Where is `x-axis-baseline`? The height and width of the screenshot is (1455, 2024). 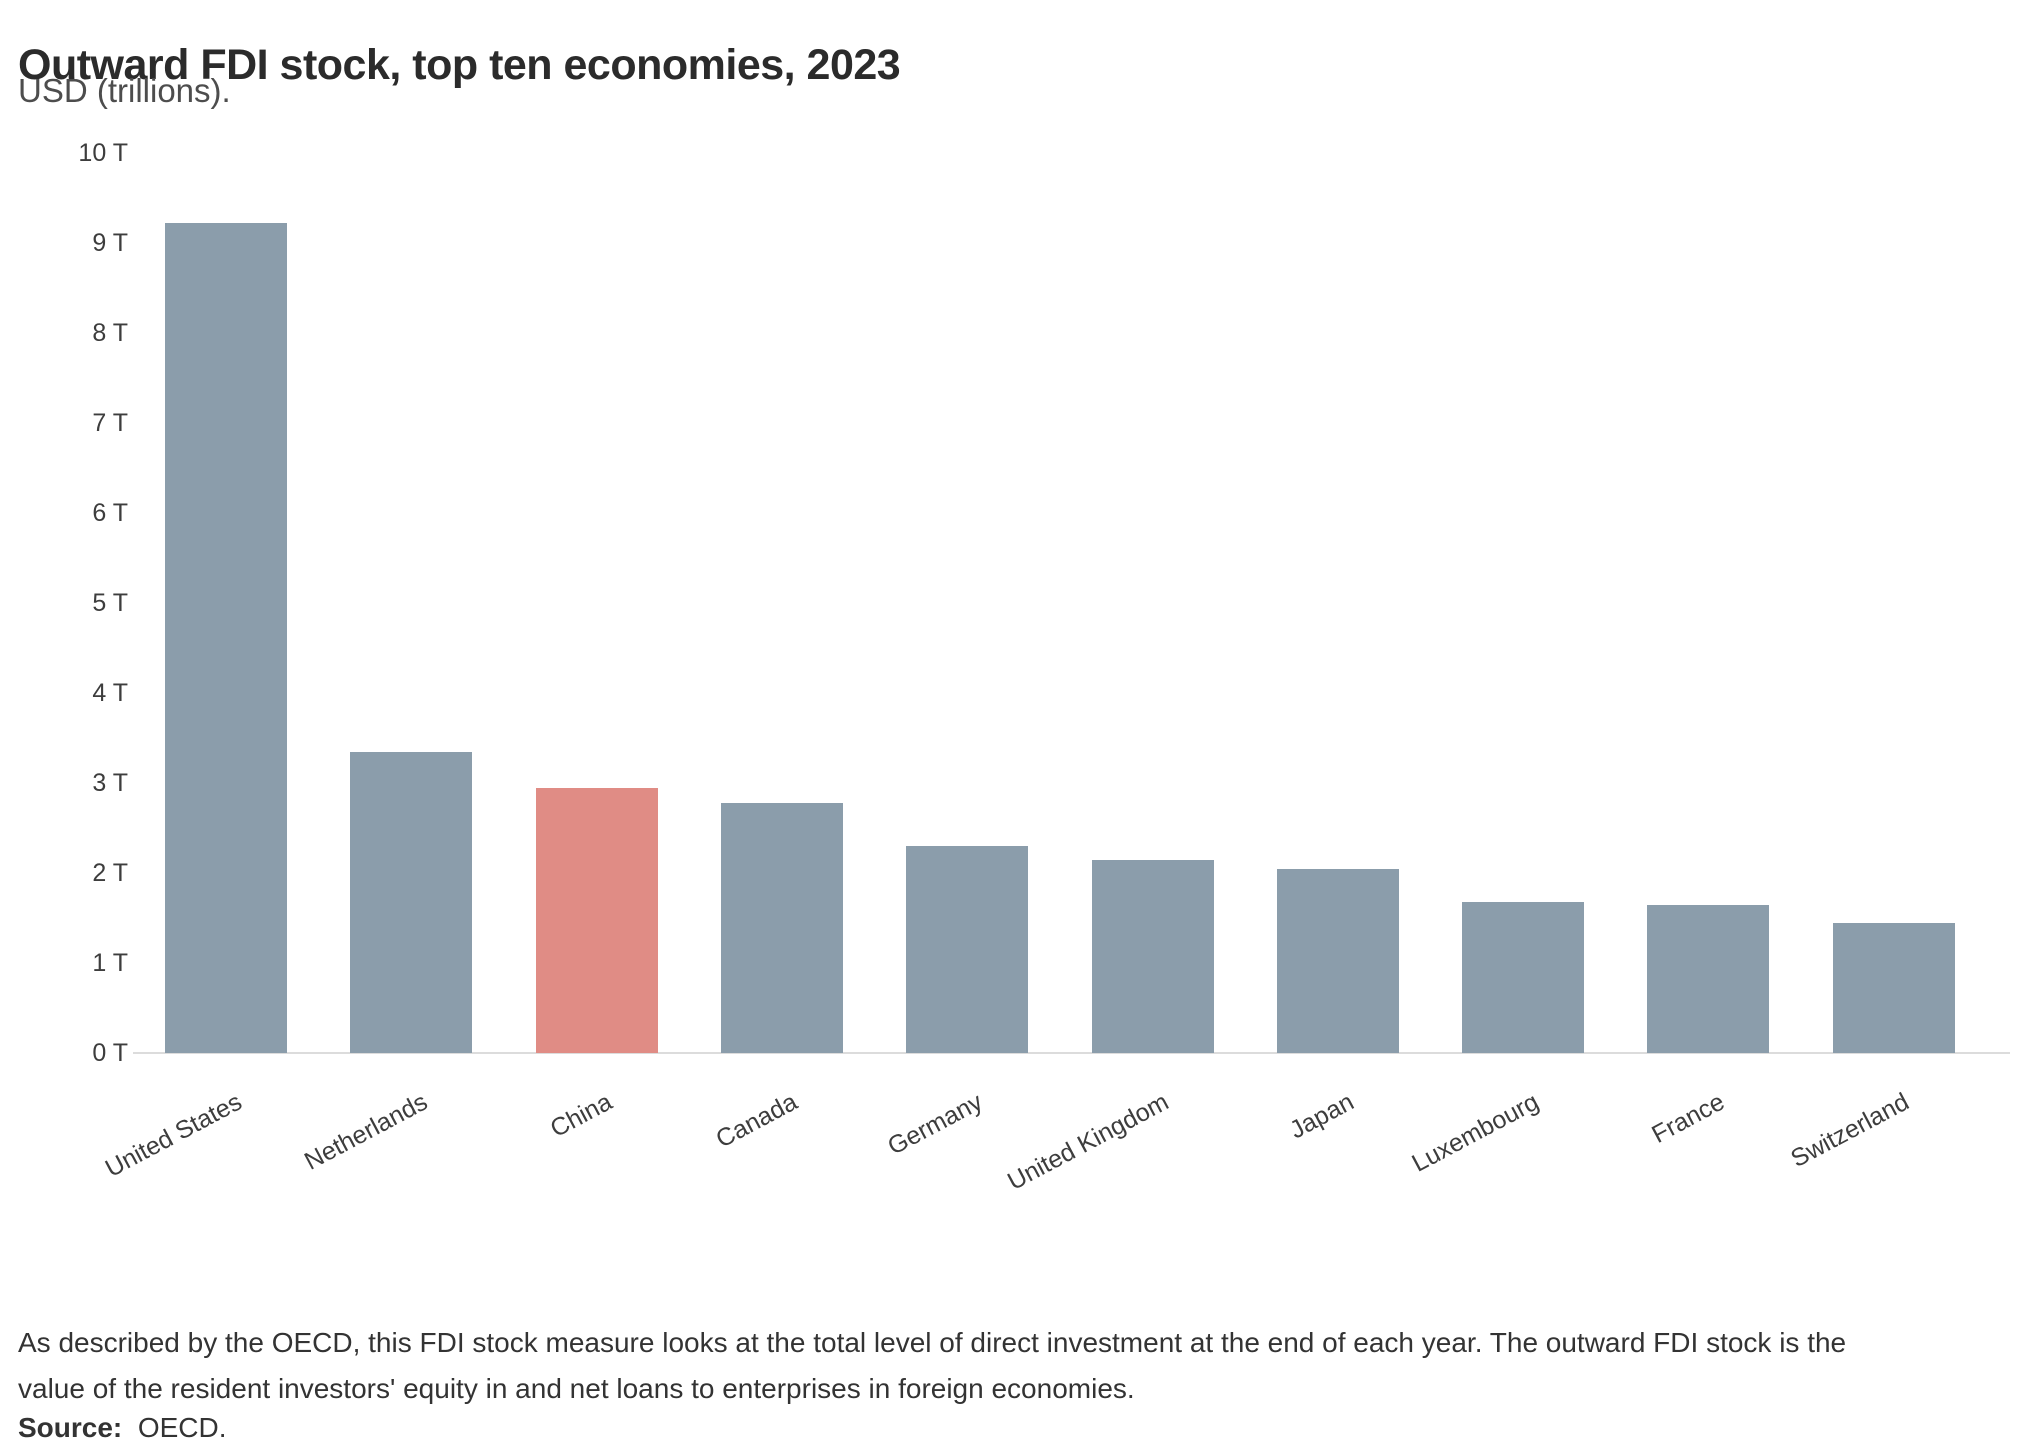
x-axis-baseline is located at coordinates (1071, 1053).